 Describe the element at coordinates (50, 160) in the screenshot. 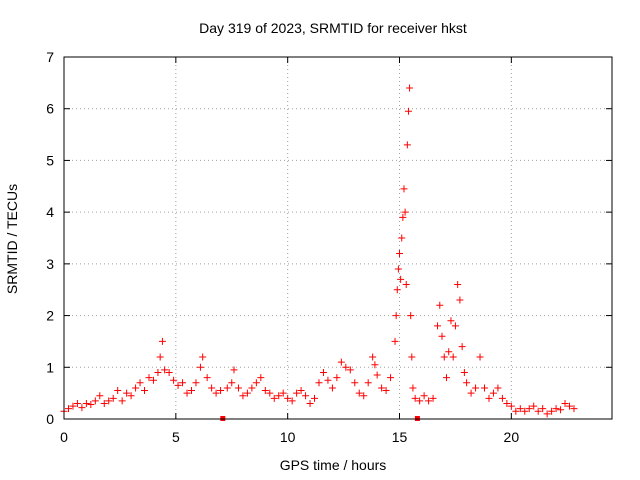

I see `y-tick-label: 5` at that location.